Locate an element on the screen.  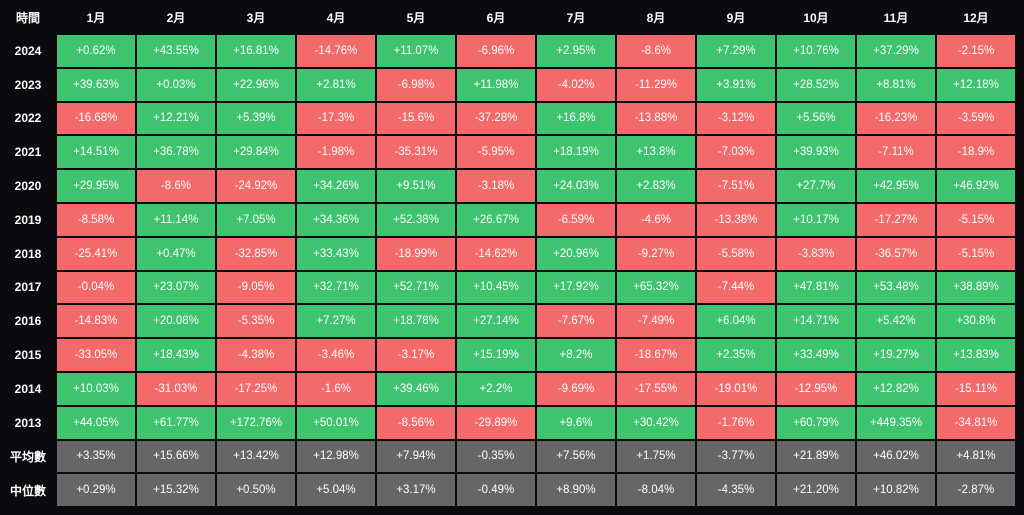
return-cell: +6.04% is located at coordinates (736, 321).